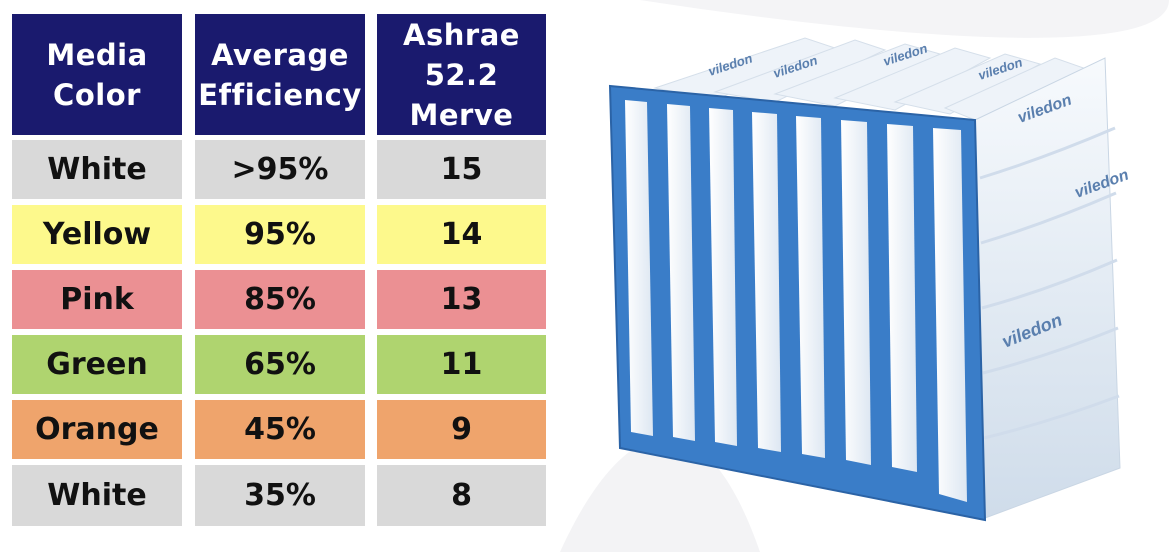 This screenshot has height=552, width=1169. Describe the element at coordinates (97, 429) in the screenshot. I see `table-cell-color: Orange` at that location.